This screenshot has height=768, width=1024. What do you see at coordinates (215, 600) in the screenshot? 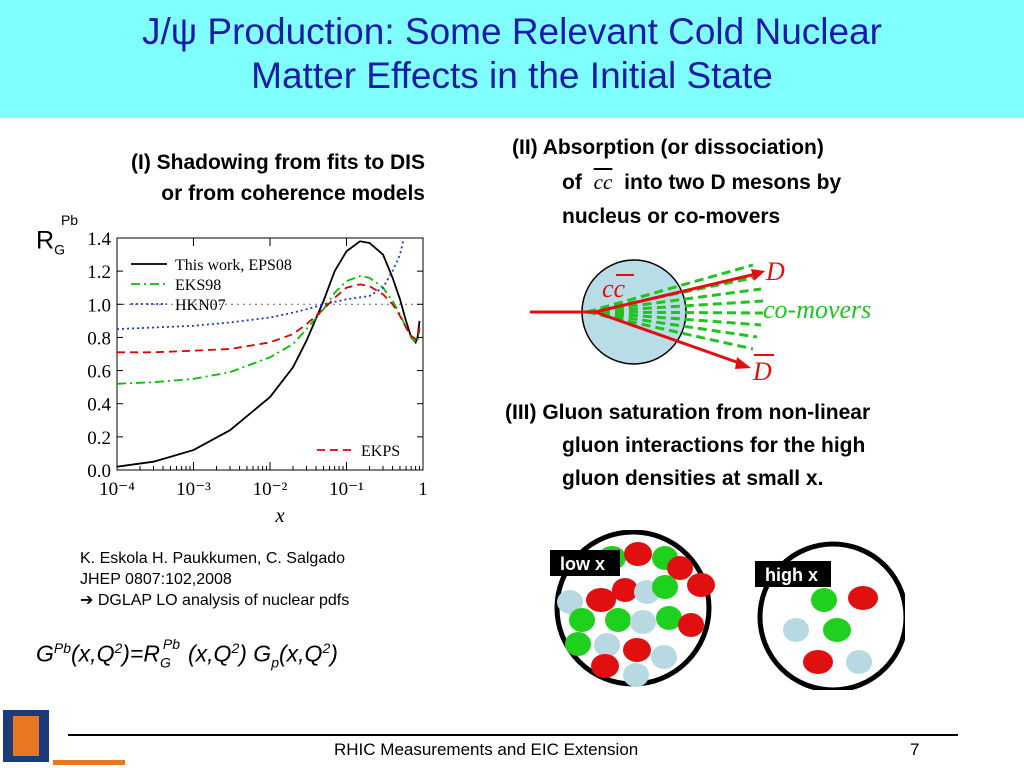
I see `citation-note: ➔ DGLAP LO analysis of nuclear pdfs` at bounding box center [215, 600].